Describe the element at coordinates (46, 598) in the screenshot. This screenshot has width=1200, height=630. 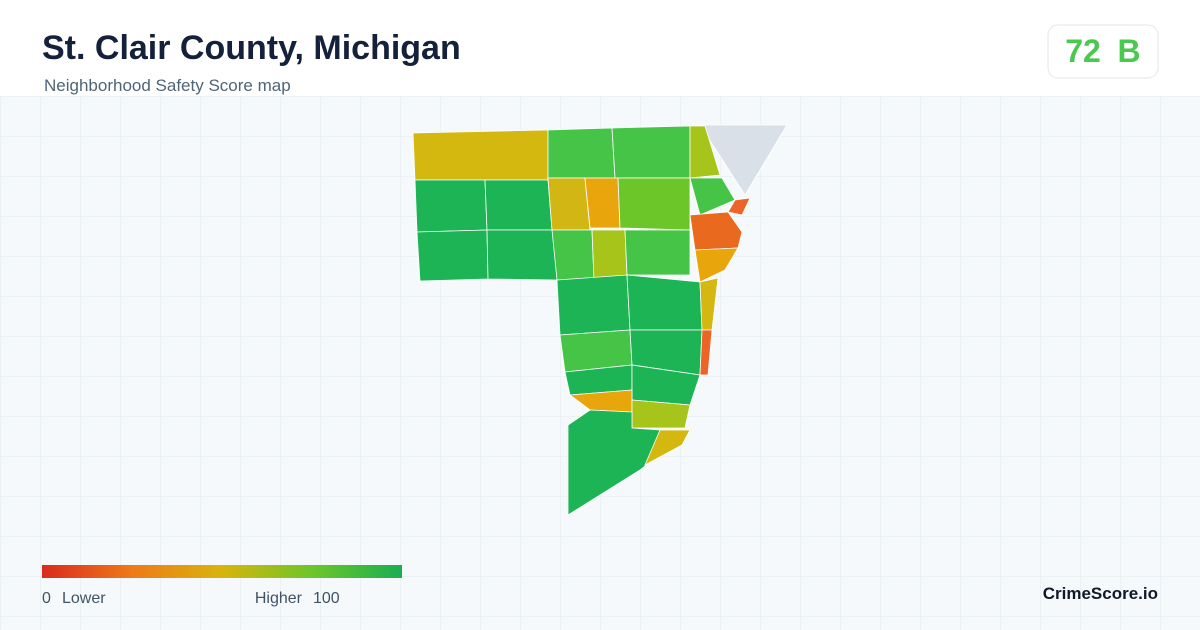
I see `legend-min: 0` at that location.